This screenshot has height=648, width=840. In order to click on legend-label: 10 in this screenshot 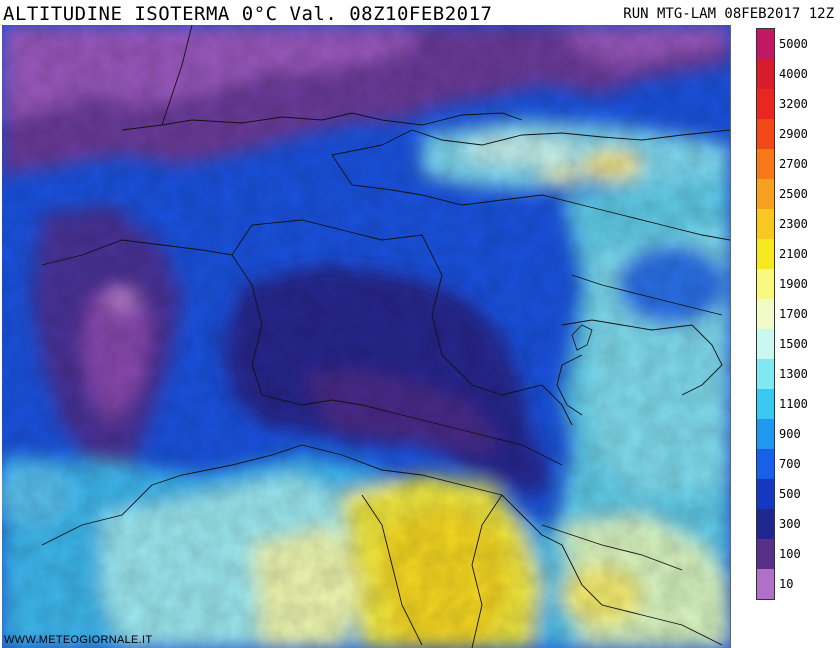, I will do `click(786, 584)`.